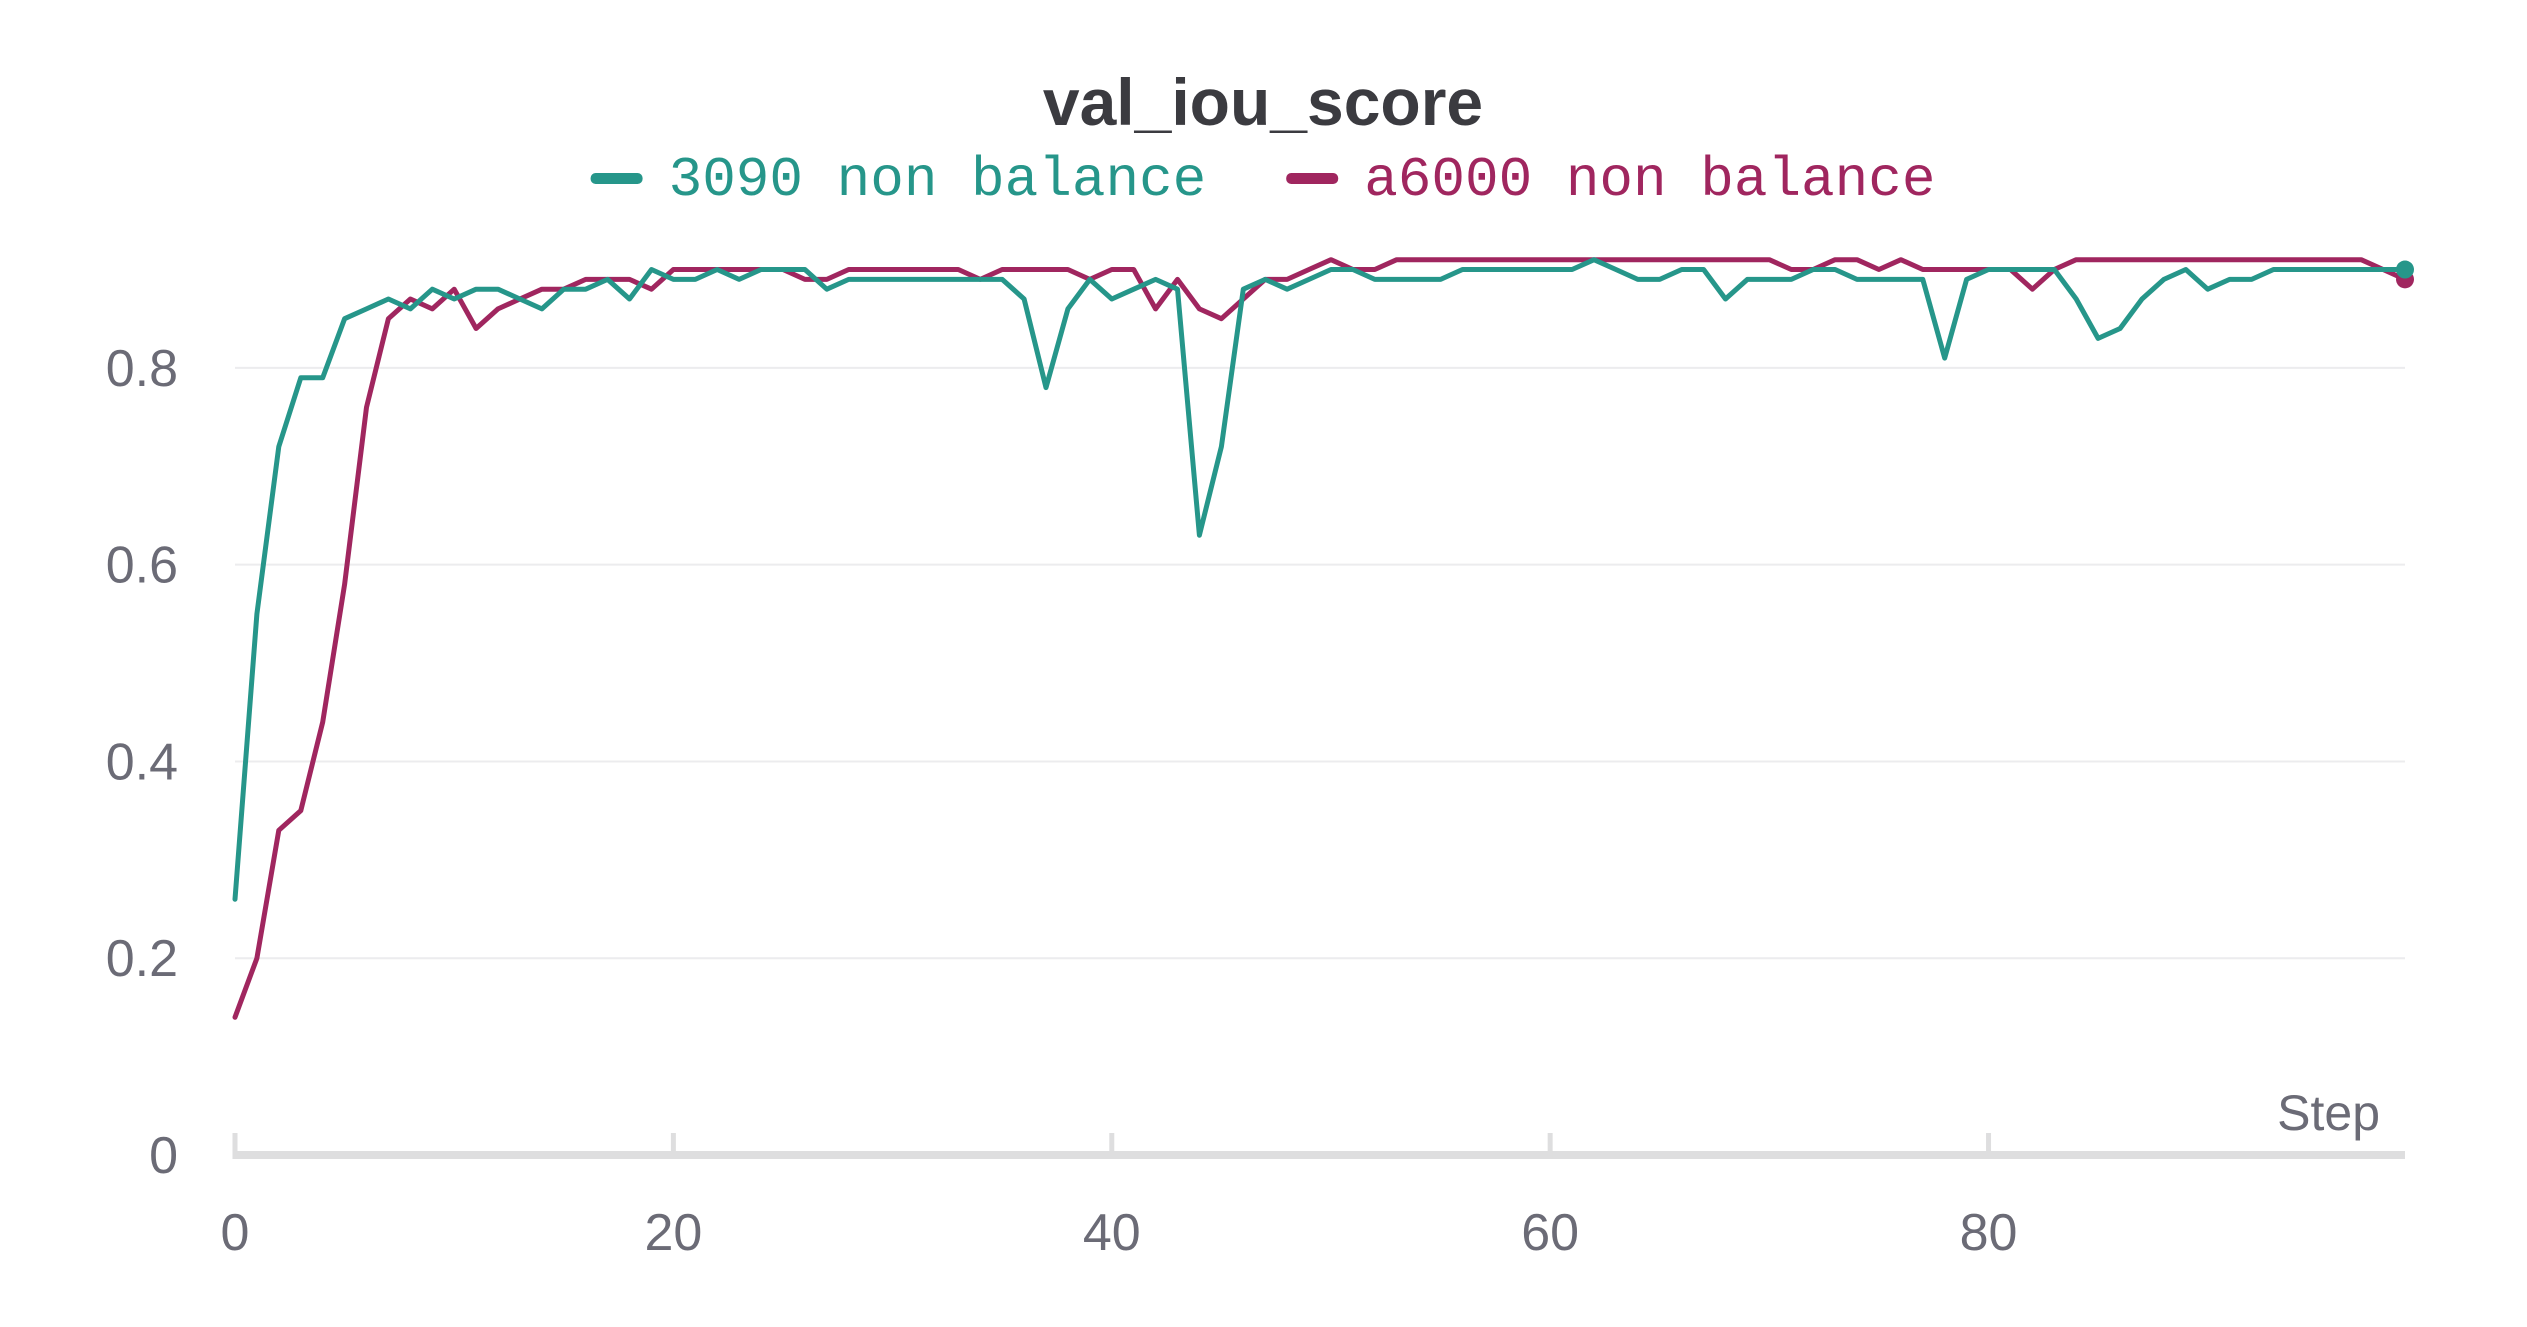  Describe the element at coordinates (2405, 269) in the screenshot. I see `series-end-point` at that location.